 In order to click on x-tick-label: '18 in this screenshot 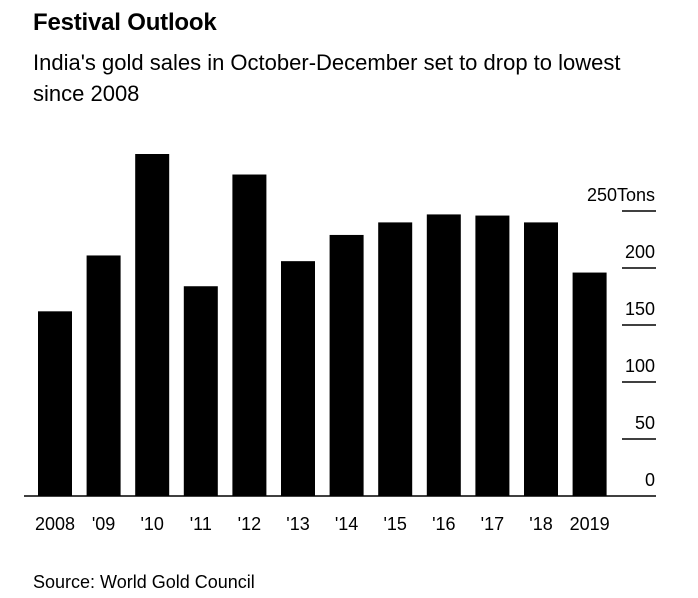, I will do `click(540, 524)`.